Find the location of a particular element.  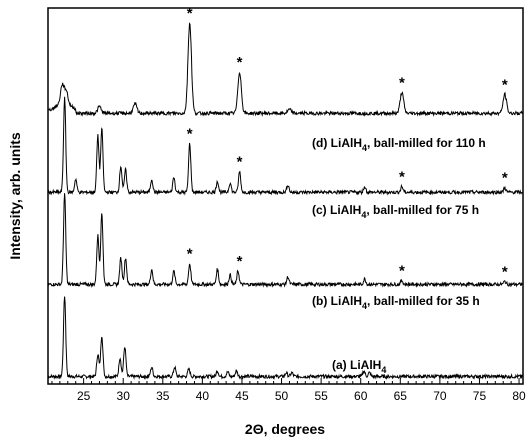

series-label: (c) LiAlH4, ball-milled for 75 h is located at coordinates (395, 211).